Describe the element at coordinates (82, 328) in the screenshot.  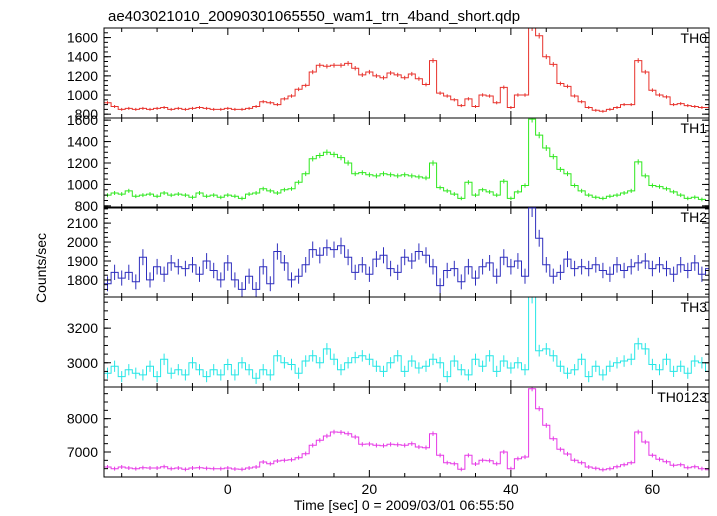
I see `y-tick-label: 3200` at that location.